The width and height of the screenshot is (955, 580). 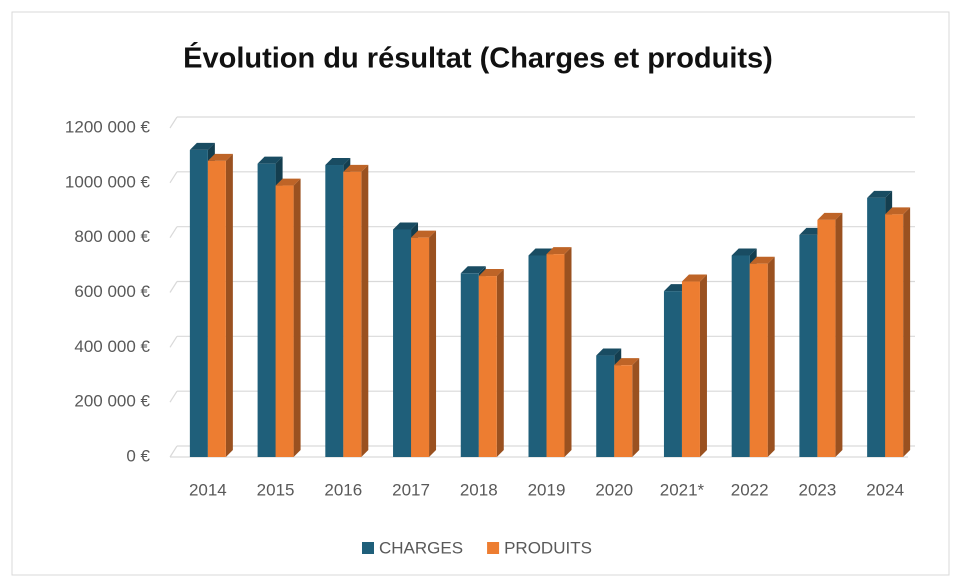 I want to click on x-tick-label: 2014, so click(x=208, y=489).